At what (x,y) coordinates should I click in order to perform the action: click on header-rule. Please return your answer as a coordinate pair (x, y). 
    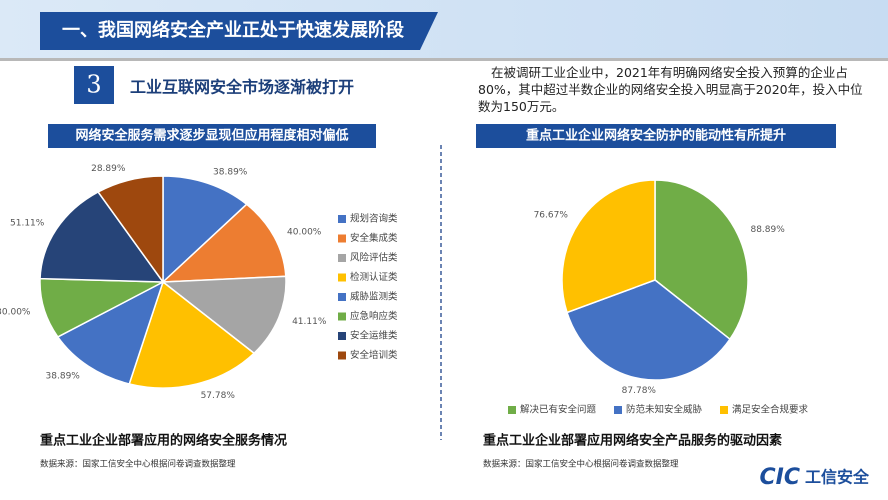
    Looking at the image, I should click on (444, 59).